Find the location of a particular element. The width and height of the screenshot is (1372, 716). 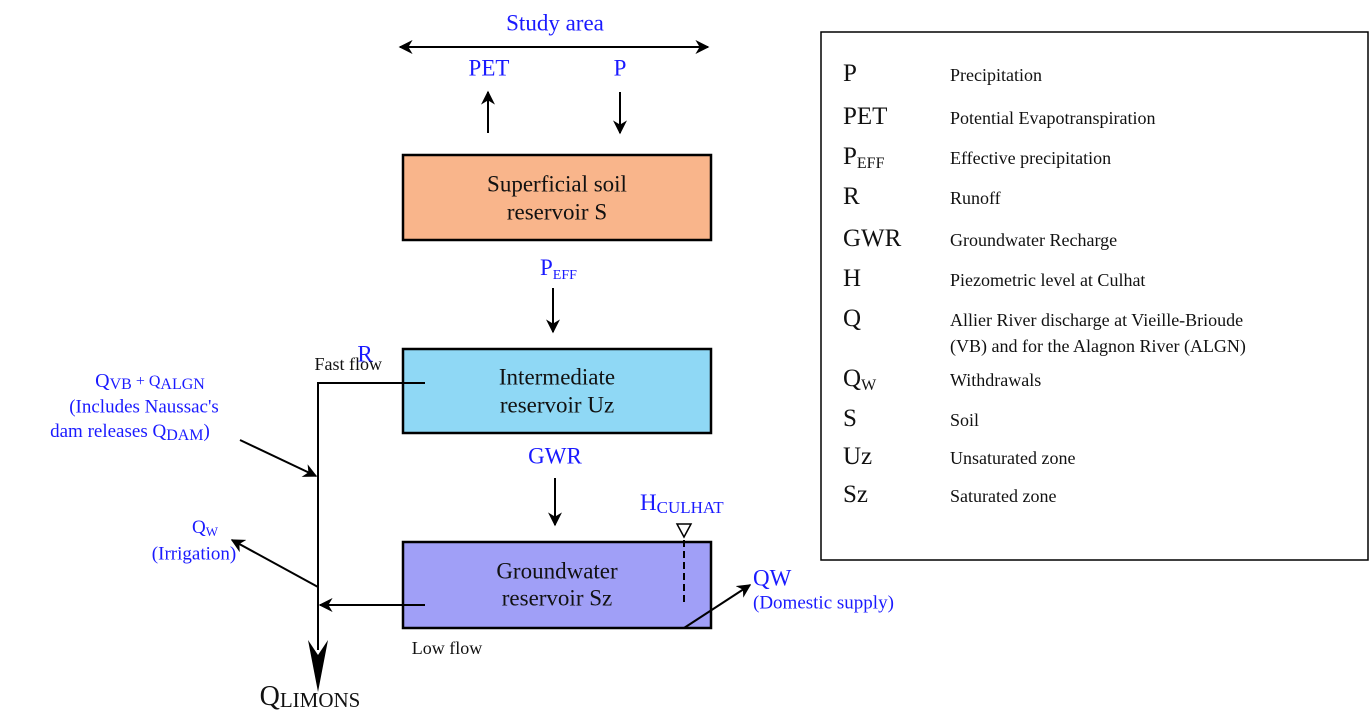

node-text: reservoir Uz is located at coordinates (557, 404).